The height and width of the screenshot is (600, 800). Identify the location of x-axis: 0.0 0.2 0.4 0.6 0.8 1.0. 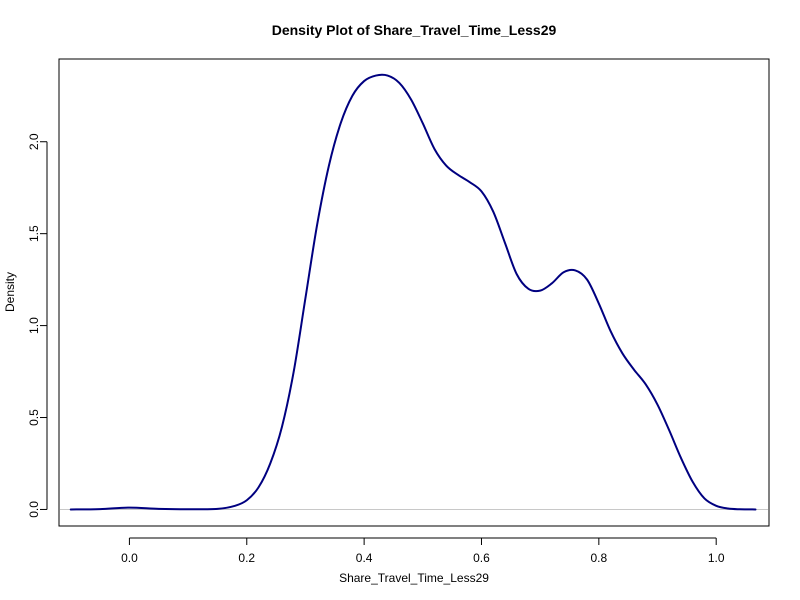
(423, 551).